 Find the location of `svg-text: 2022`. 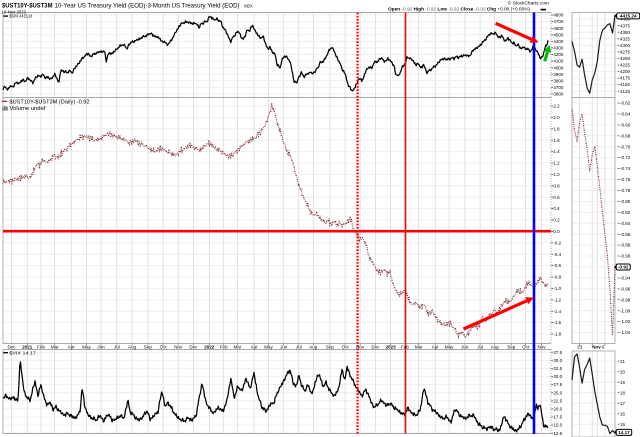

svg-text: 2022 is located at coordinates (209, 346).